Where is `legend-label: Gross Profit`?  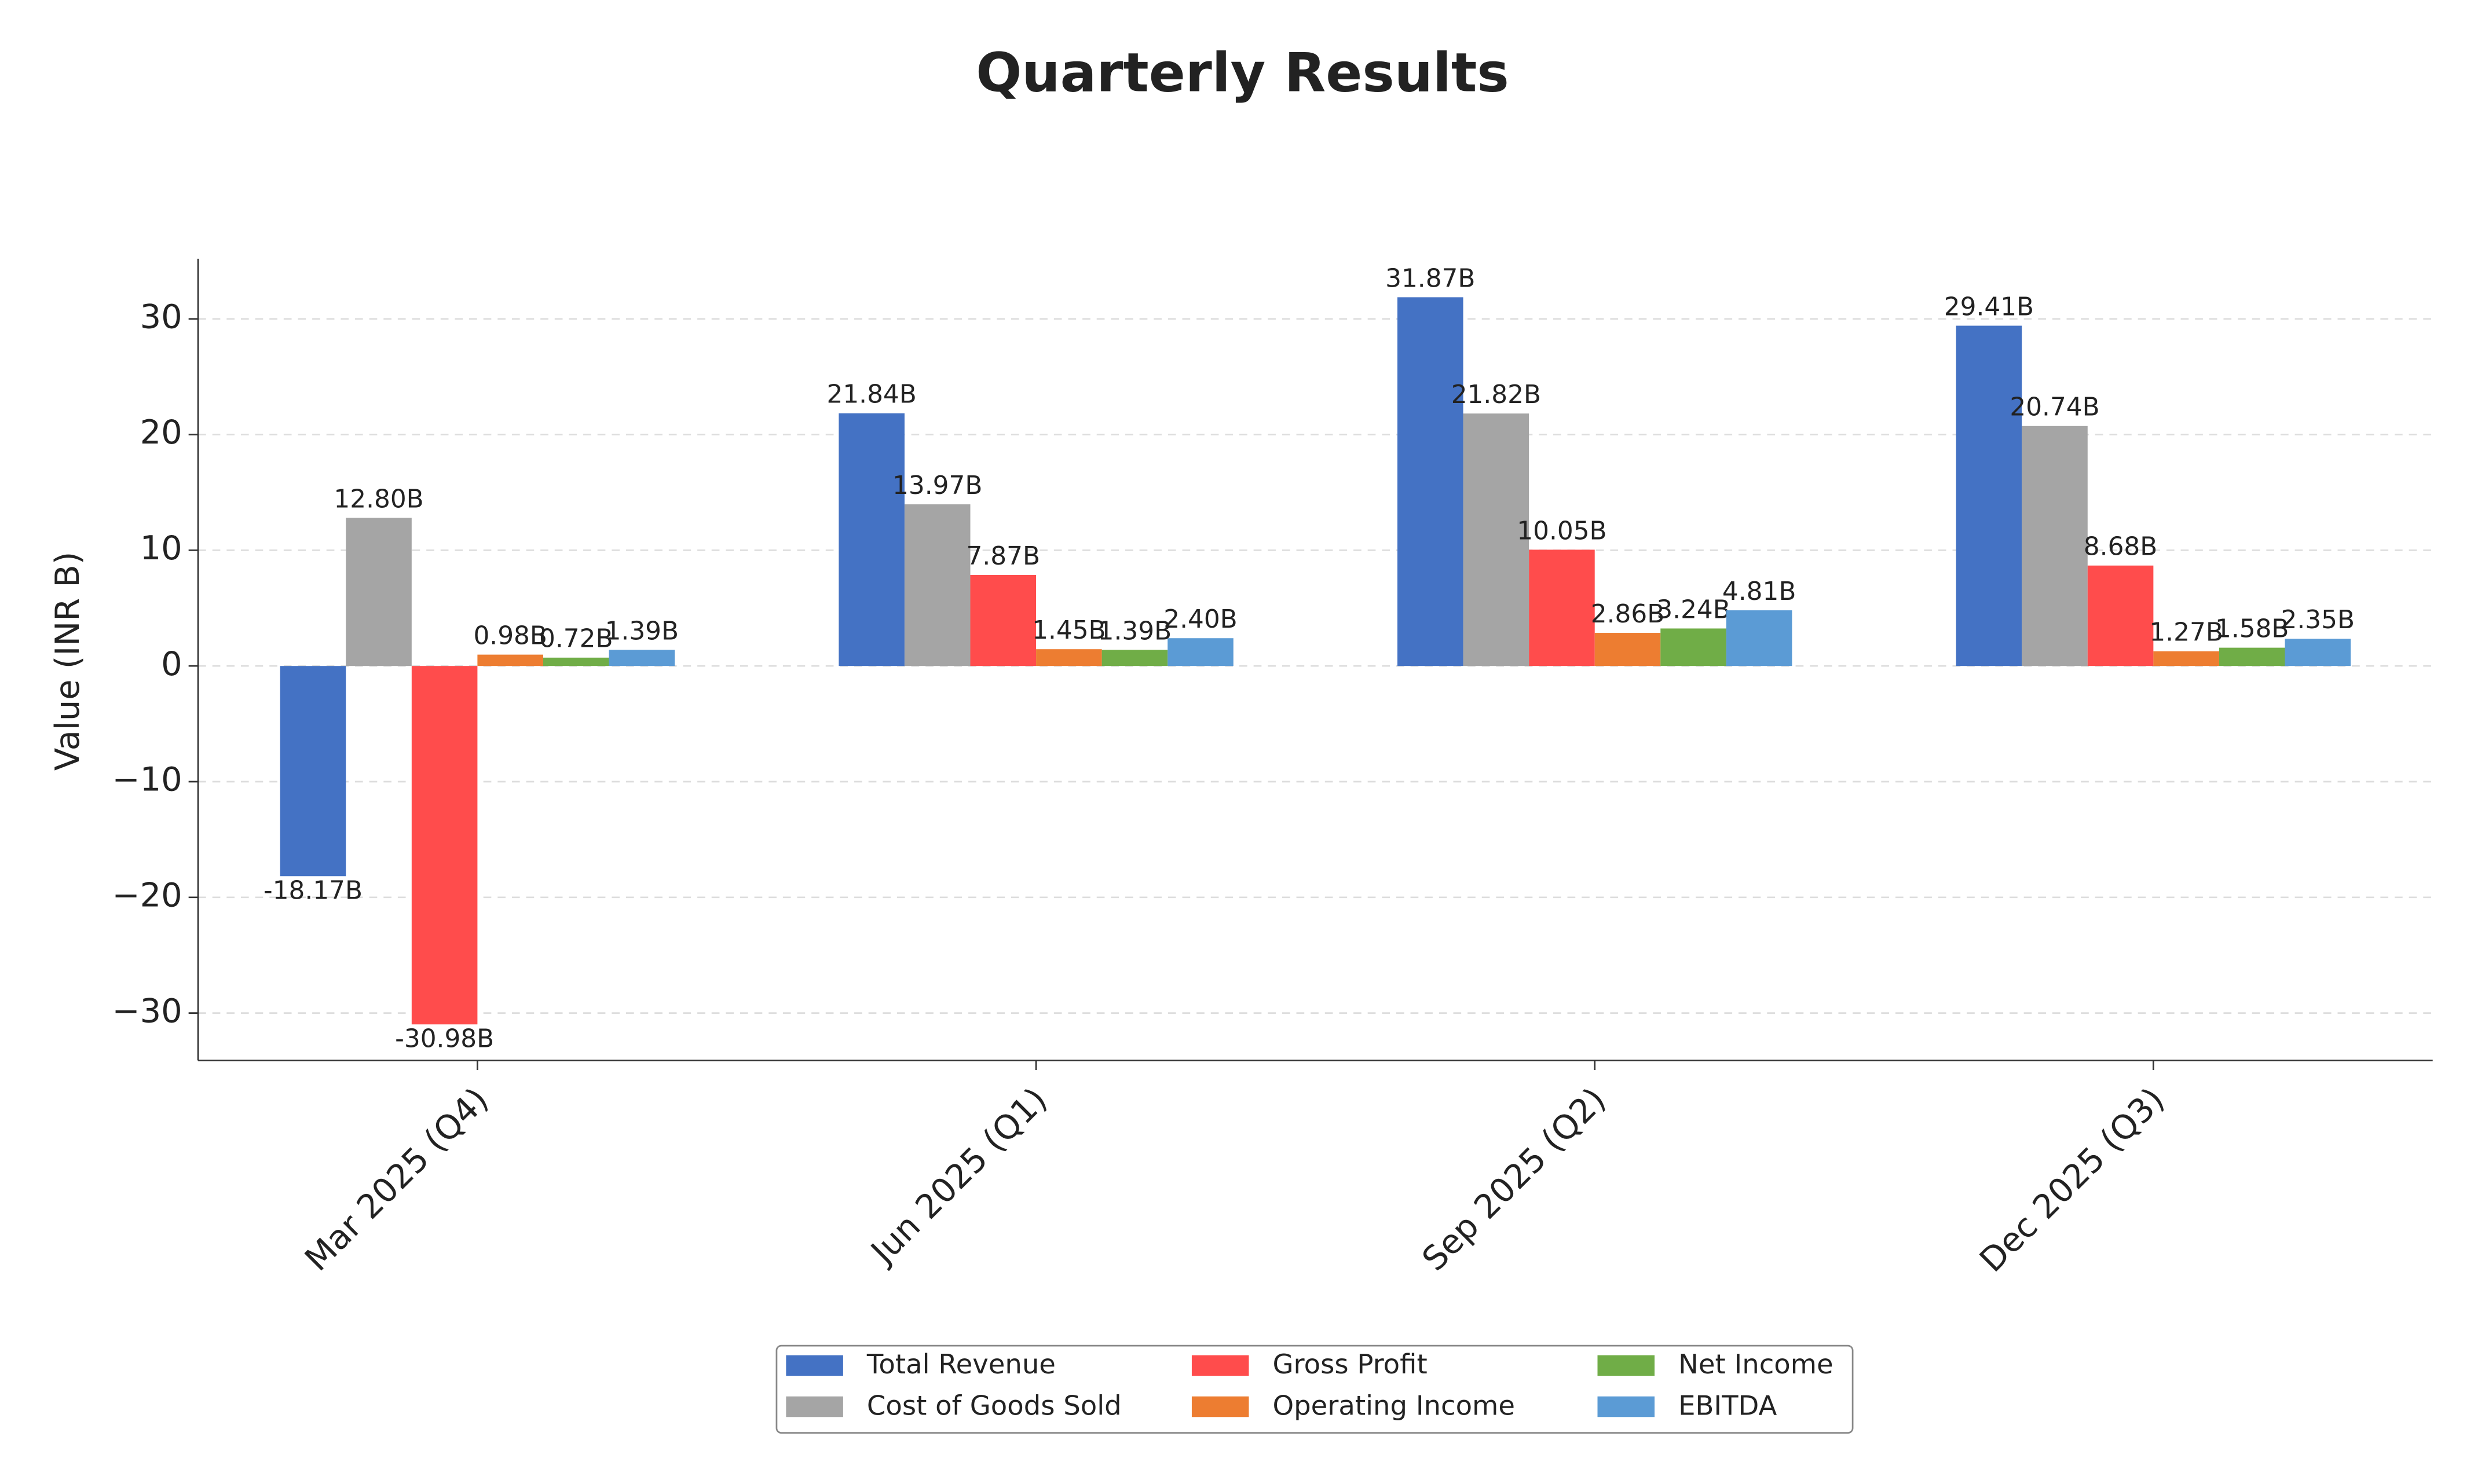
legend-label: Gross Profit is located at coordinates (1349, 1364).